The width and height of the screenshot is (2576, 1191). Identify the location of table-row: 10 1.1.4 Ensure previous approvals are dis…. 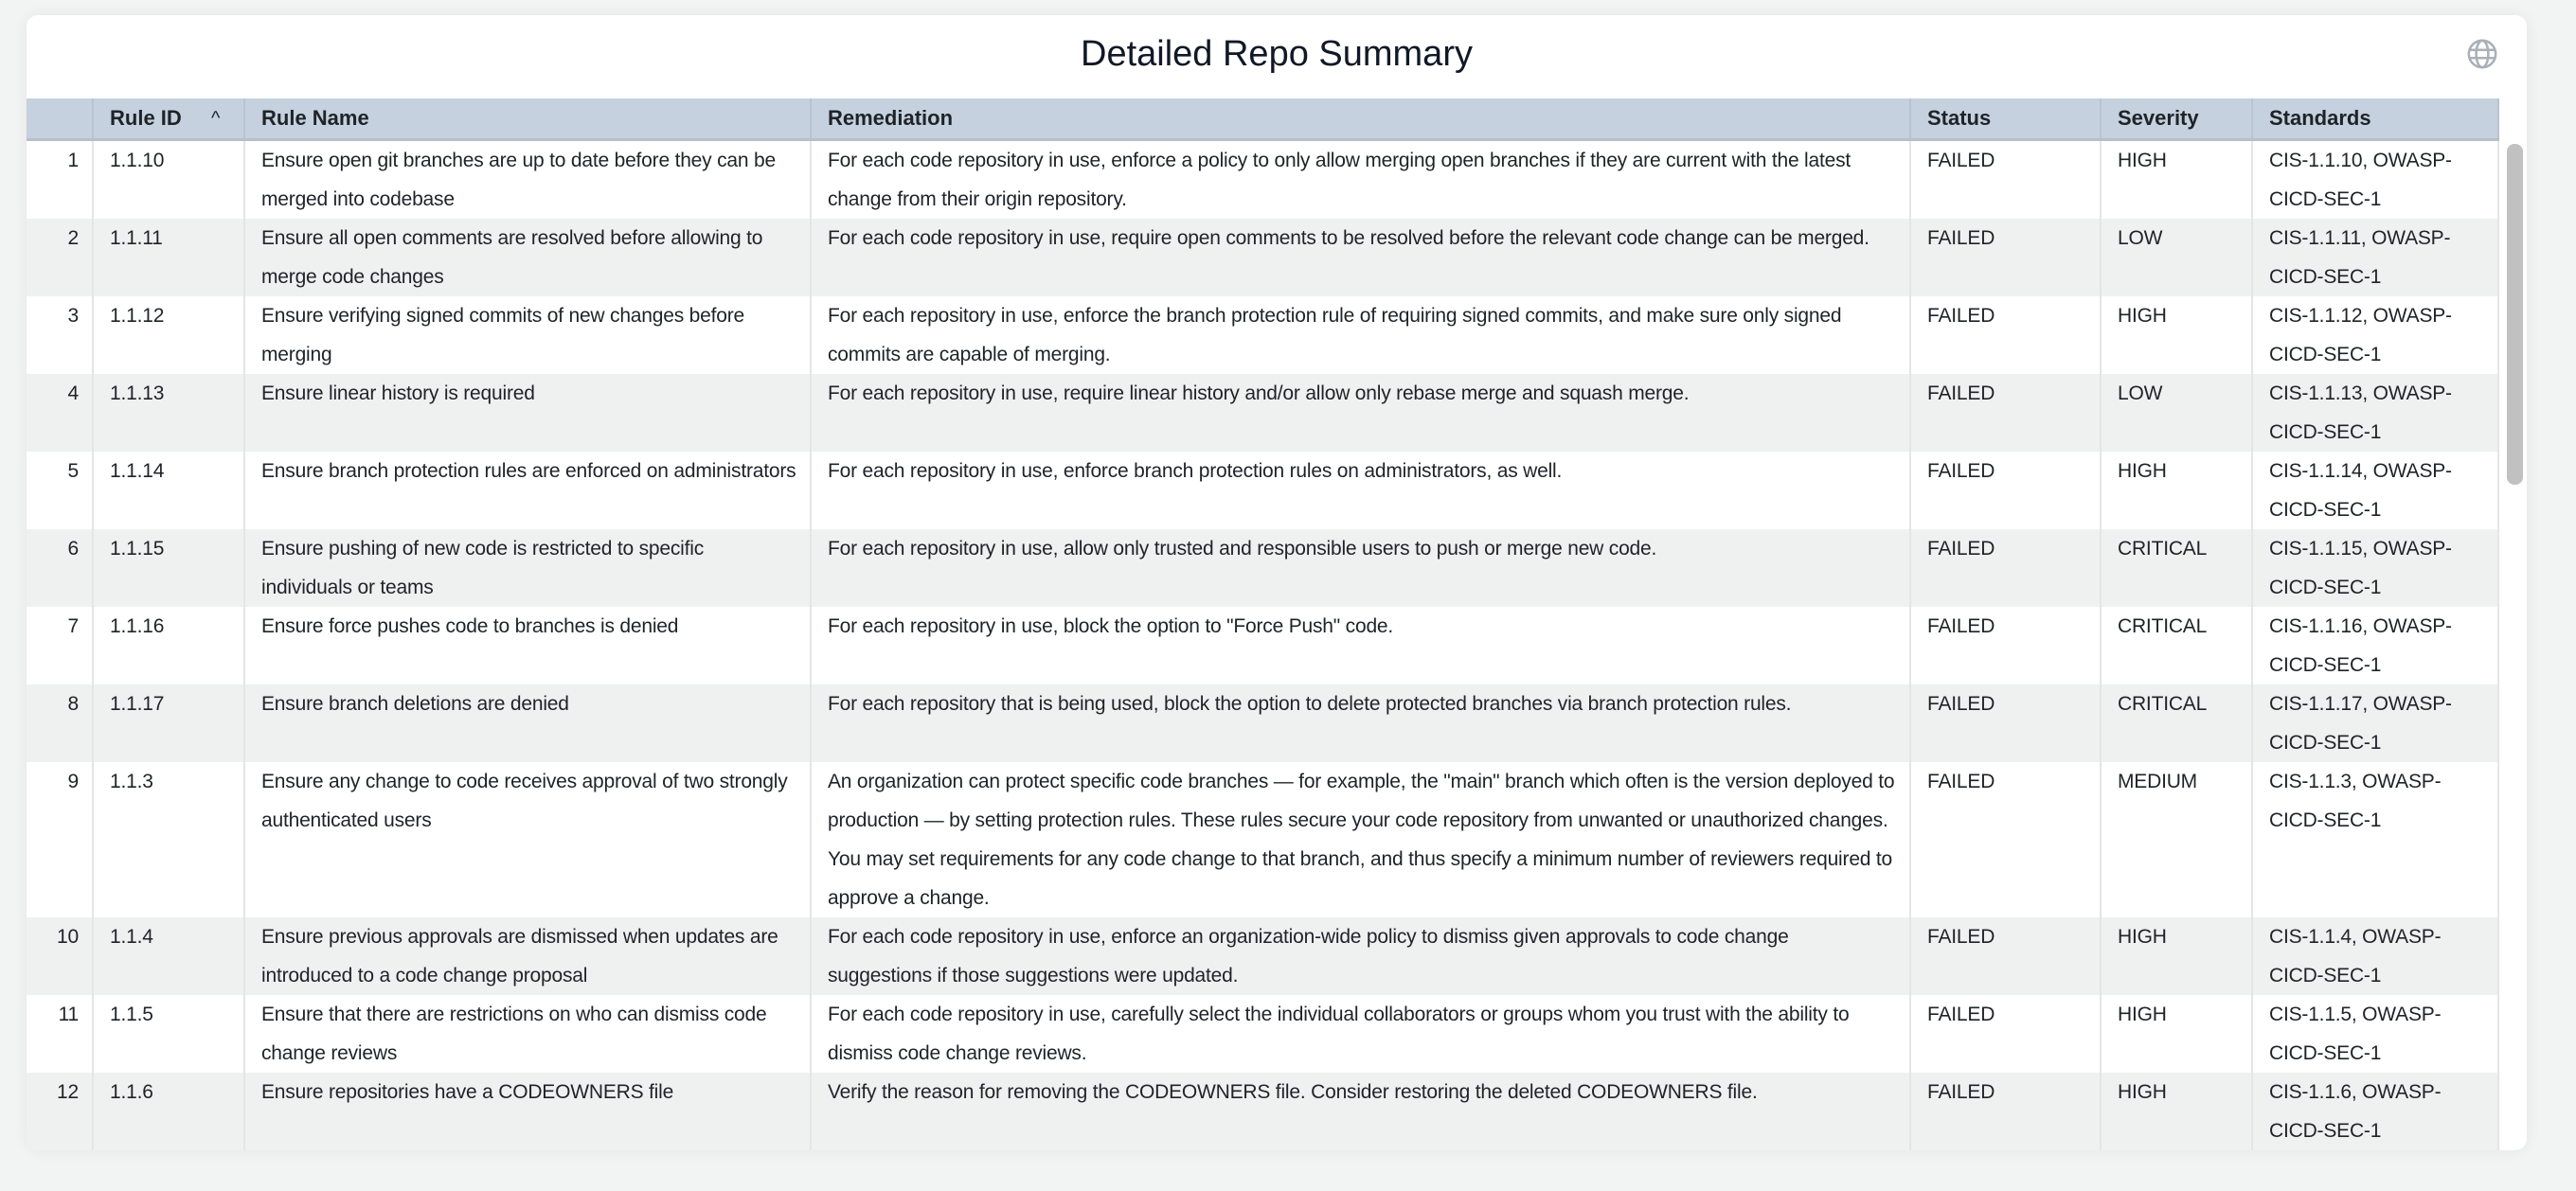
(1263, 956).